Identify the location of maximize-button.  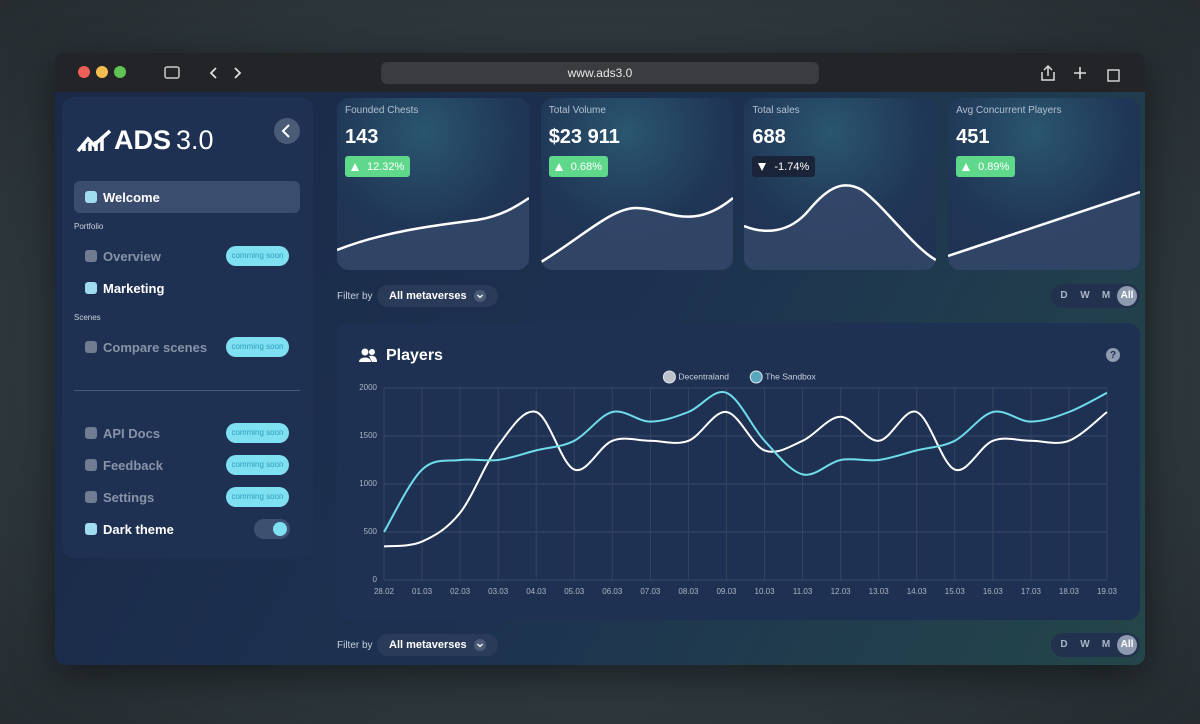
(120, 72).